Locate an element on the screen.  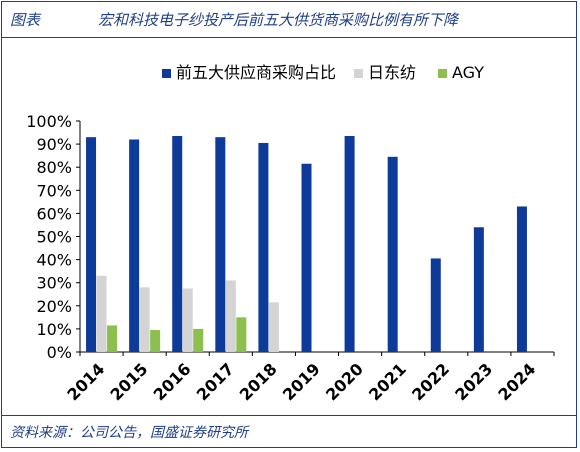
x-tick-label: 2016 is located at coordinates (172, 381).